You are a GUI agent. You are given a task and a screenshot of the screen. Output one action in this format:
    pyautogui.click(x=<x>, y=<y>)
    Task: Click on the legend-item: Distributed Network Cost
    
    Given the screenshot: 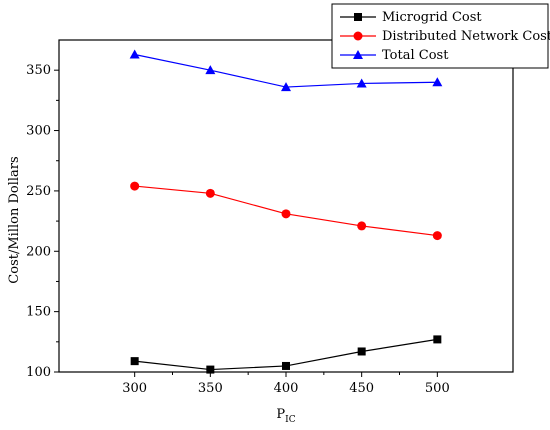 What is the action you would take?
    pyautogui.click(x=445, y=36)
    